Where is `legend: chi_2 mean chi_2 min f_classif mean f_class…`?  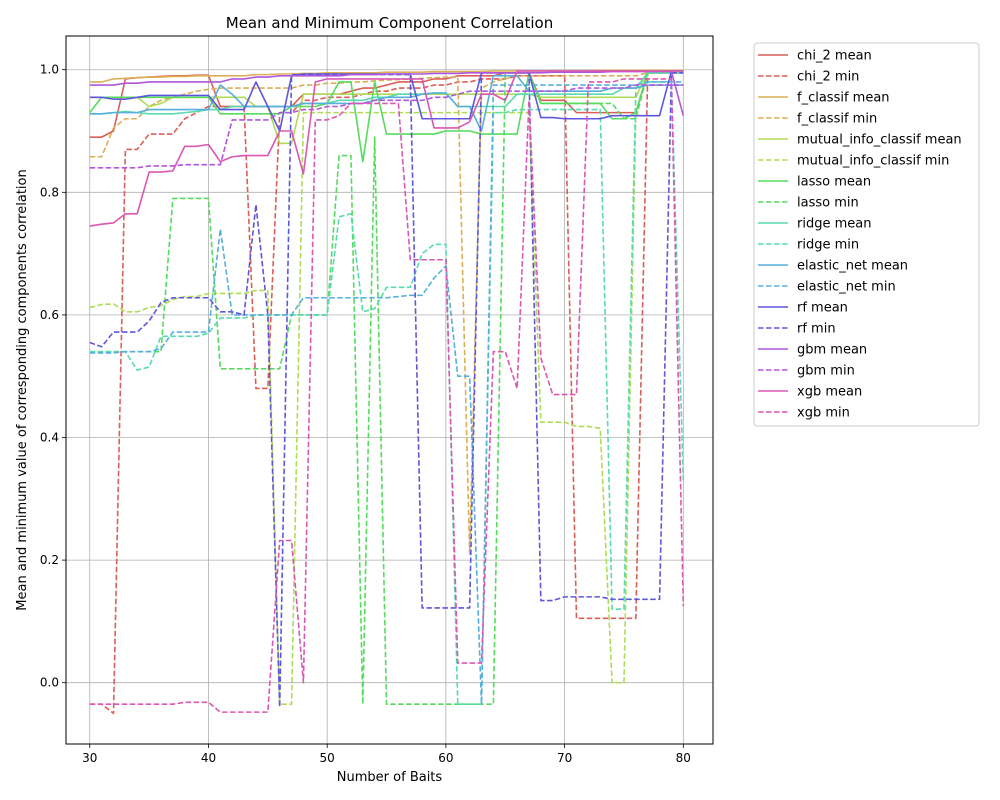
legend: chi_2 mean chi_2 min f_classif mean f_class… is located at coordinates (866, 234).